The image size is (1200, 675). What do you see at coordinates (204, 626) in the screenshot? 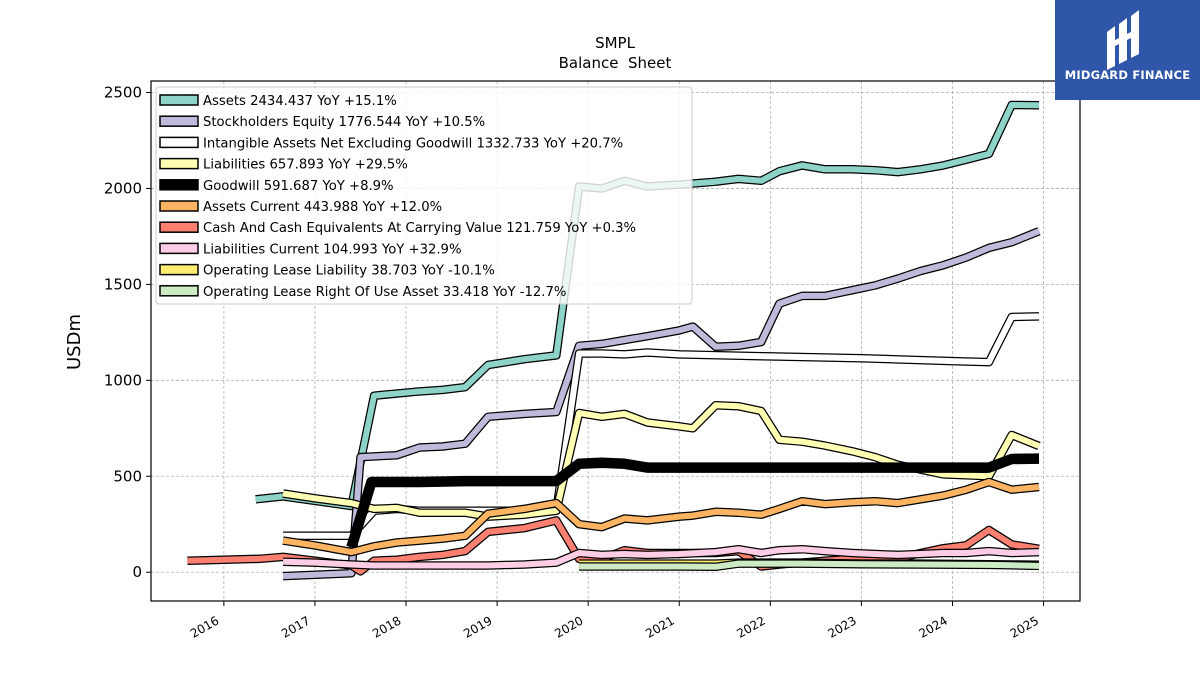
I see `x-tick-label: 2016` at bounding box center [204, 626].